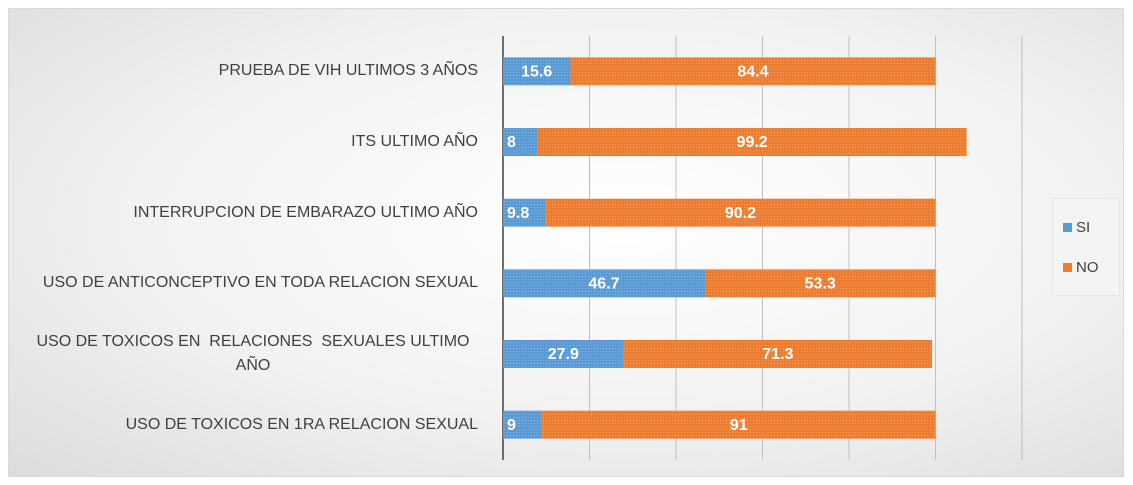 This screenshot has width=1133, height=485. What do you see at coordinates (518, 213) in the screenshot?
I see `value-label: 9.8` at bounding box center [518, 213].